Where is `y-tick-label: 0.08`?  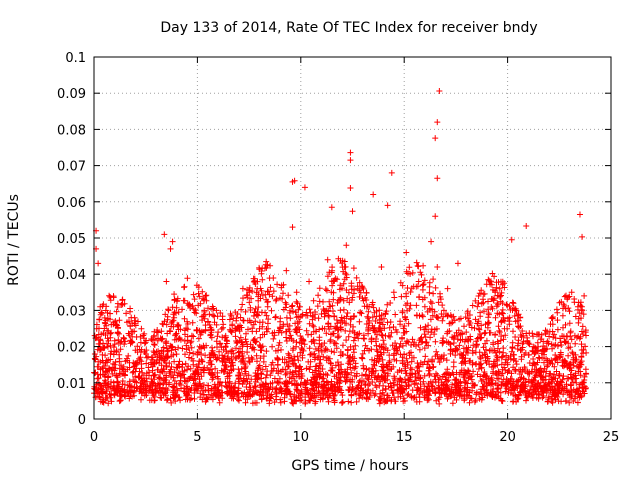
y-tick-label: 0.08 is located at coordinates (71, 130).